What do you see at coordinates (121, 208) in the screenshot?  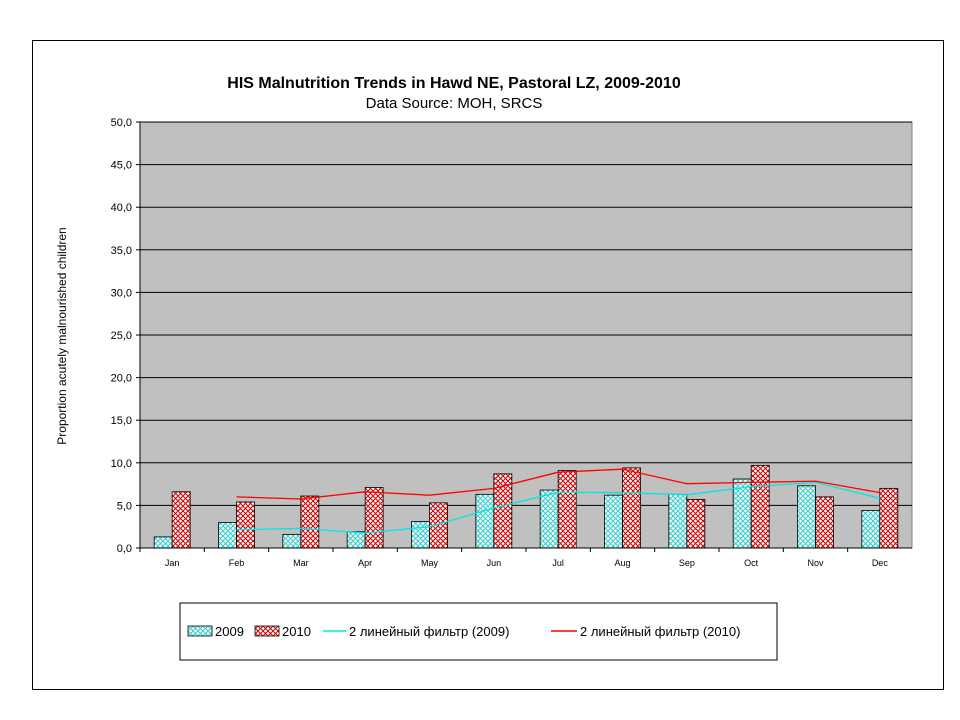 I see `y-tick-label-8: 40,0` at bounding box center [121, 208].